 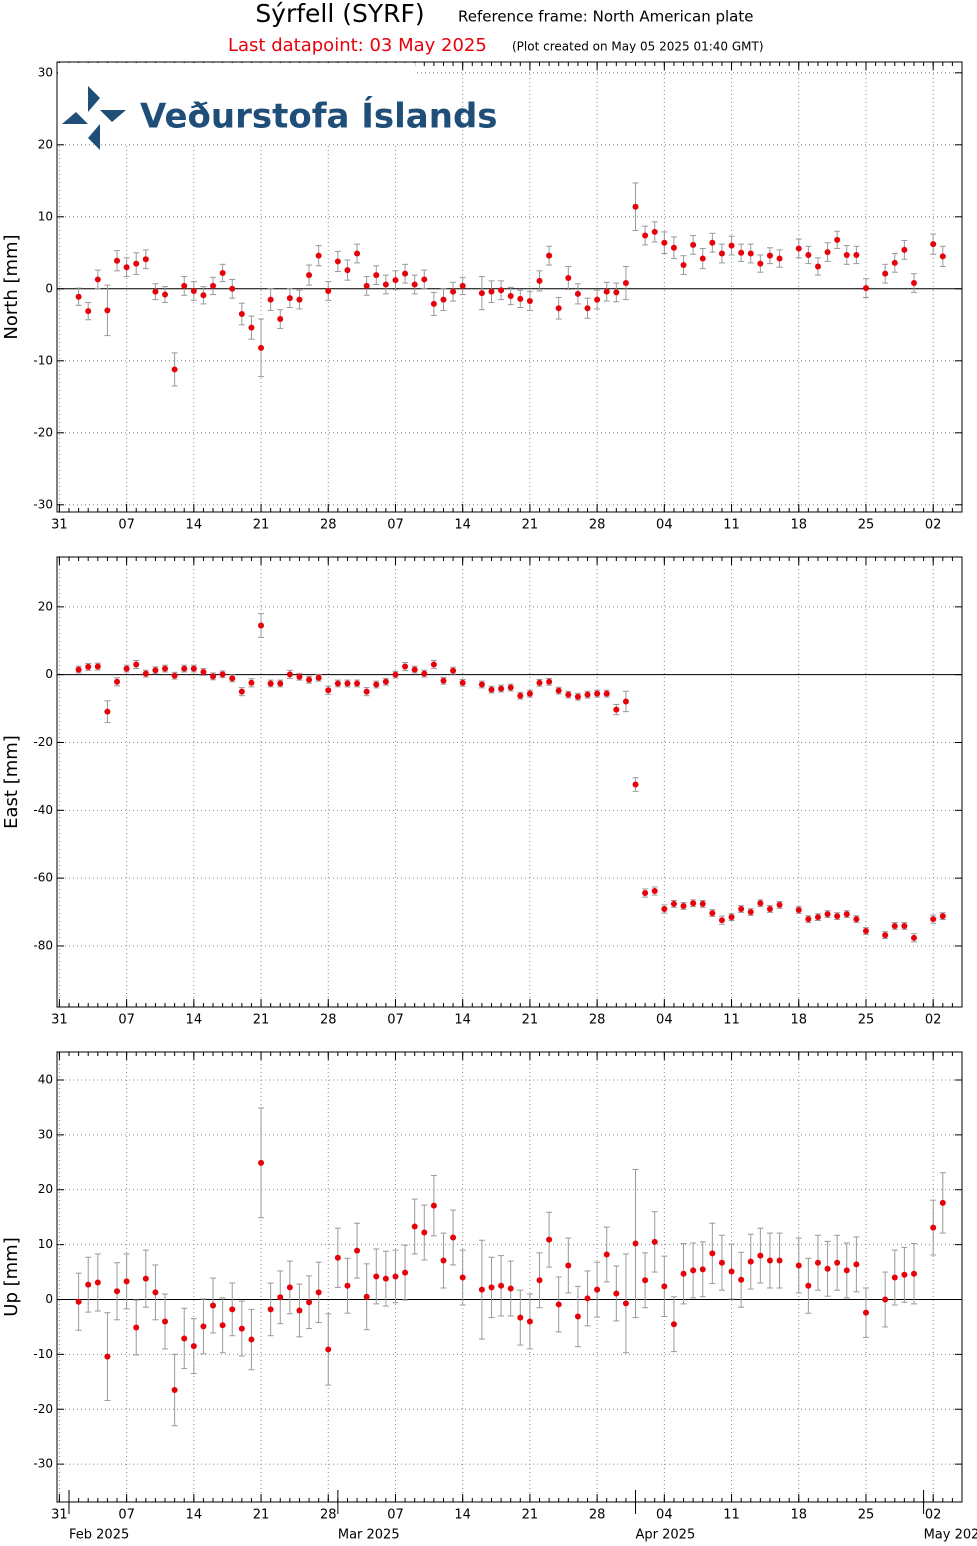 What do you see at coordinates (45, 144) in the screenshot?
I see `y-tick-label: 20` at bounding box center [45, 144].